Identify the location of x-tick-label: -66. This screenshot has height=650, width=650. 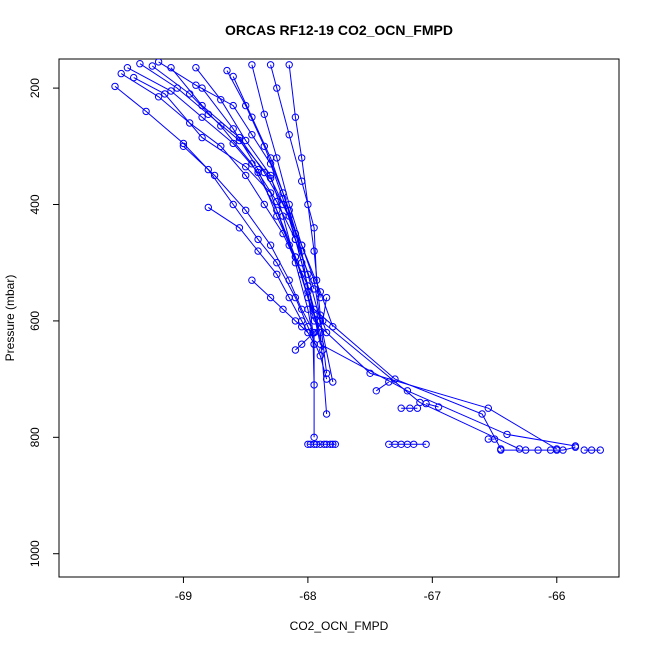
(557, 596).